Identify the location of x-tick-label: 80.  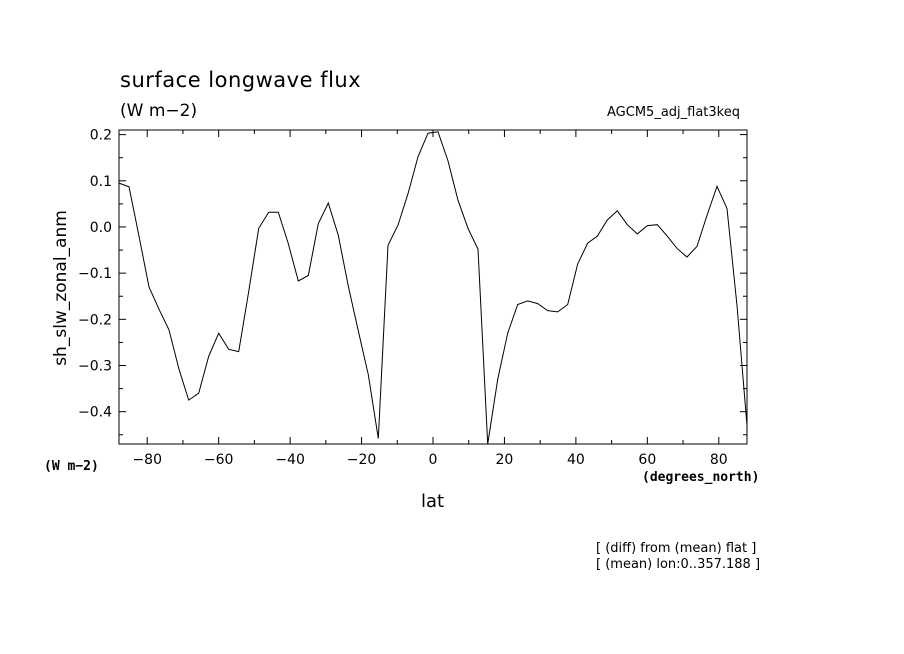
(719, 460).